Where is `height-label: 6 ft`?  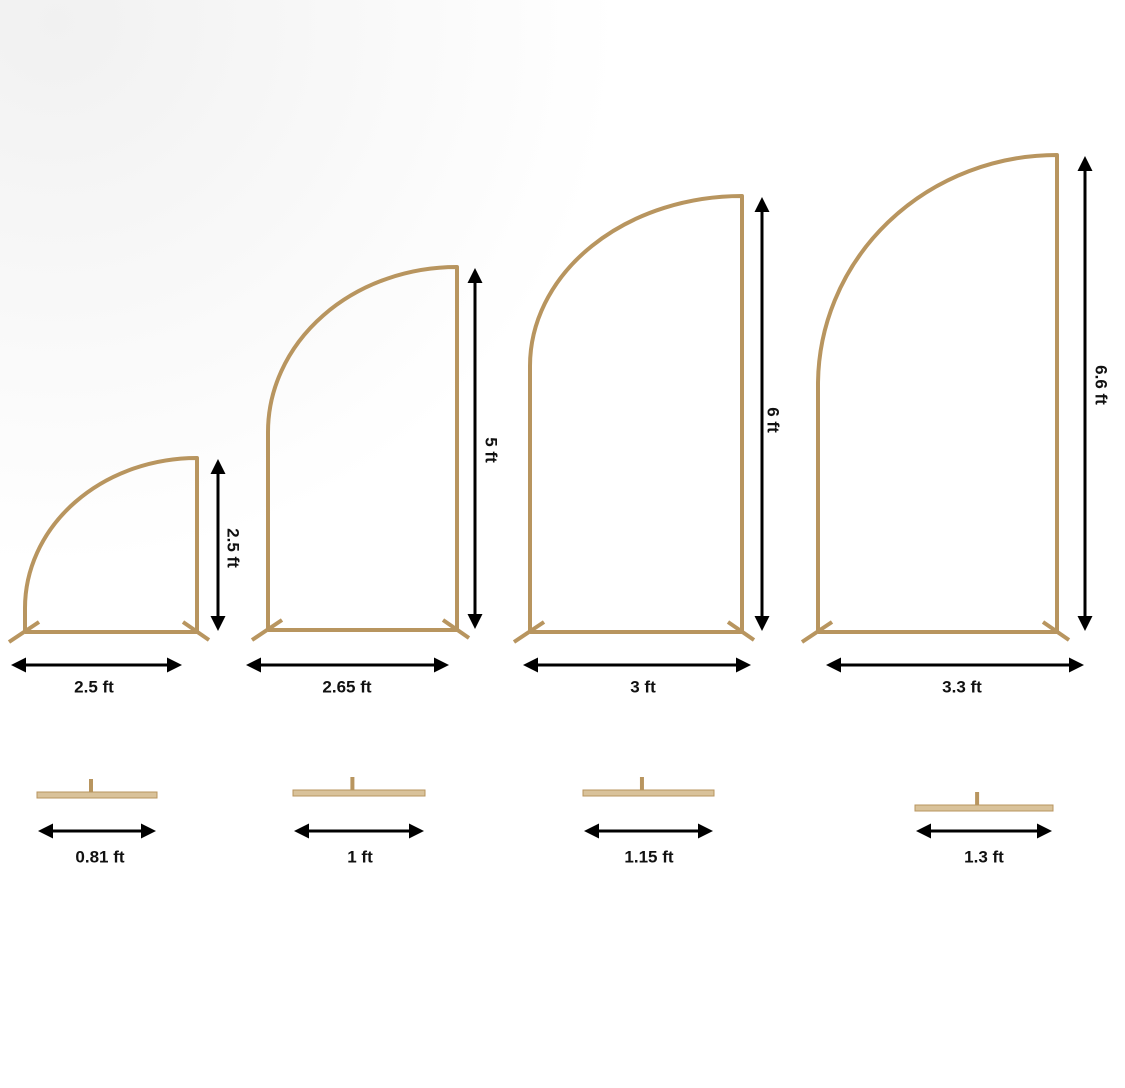 height-label: 6 ft is located at coordinates (773, 420).